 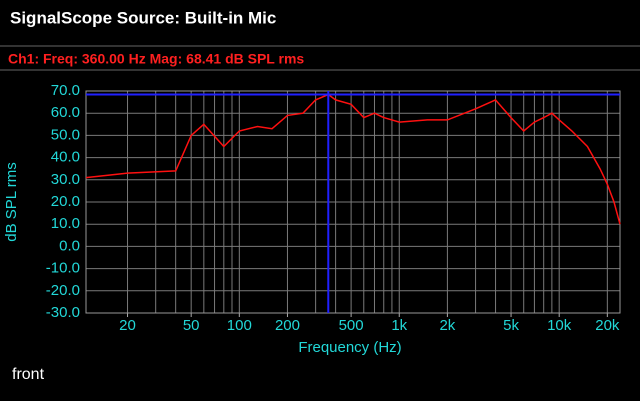 I want to click on x-tick-label: 1k, so click(x=399, y=325).